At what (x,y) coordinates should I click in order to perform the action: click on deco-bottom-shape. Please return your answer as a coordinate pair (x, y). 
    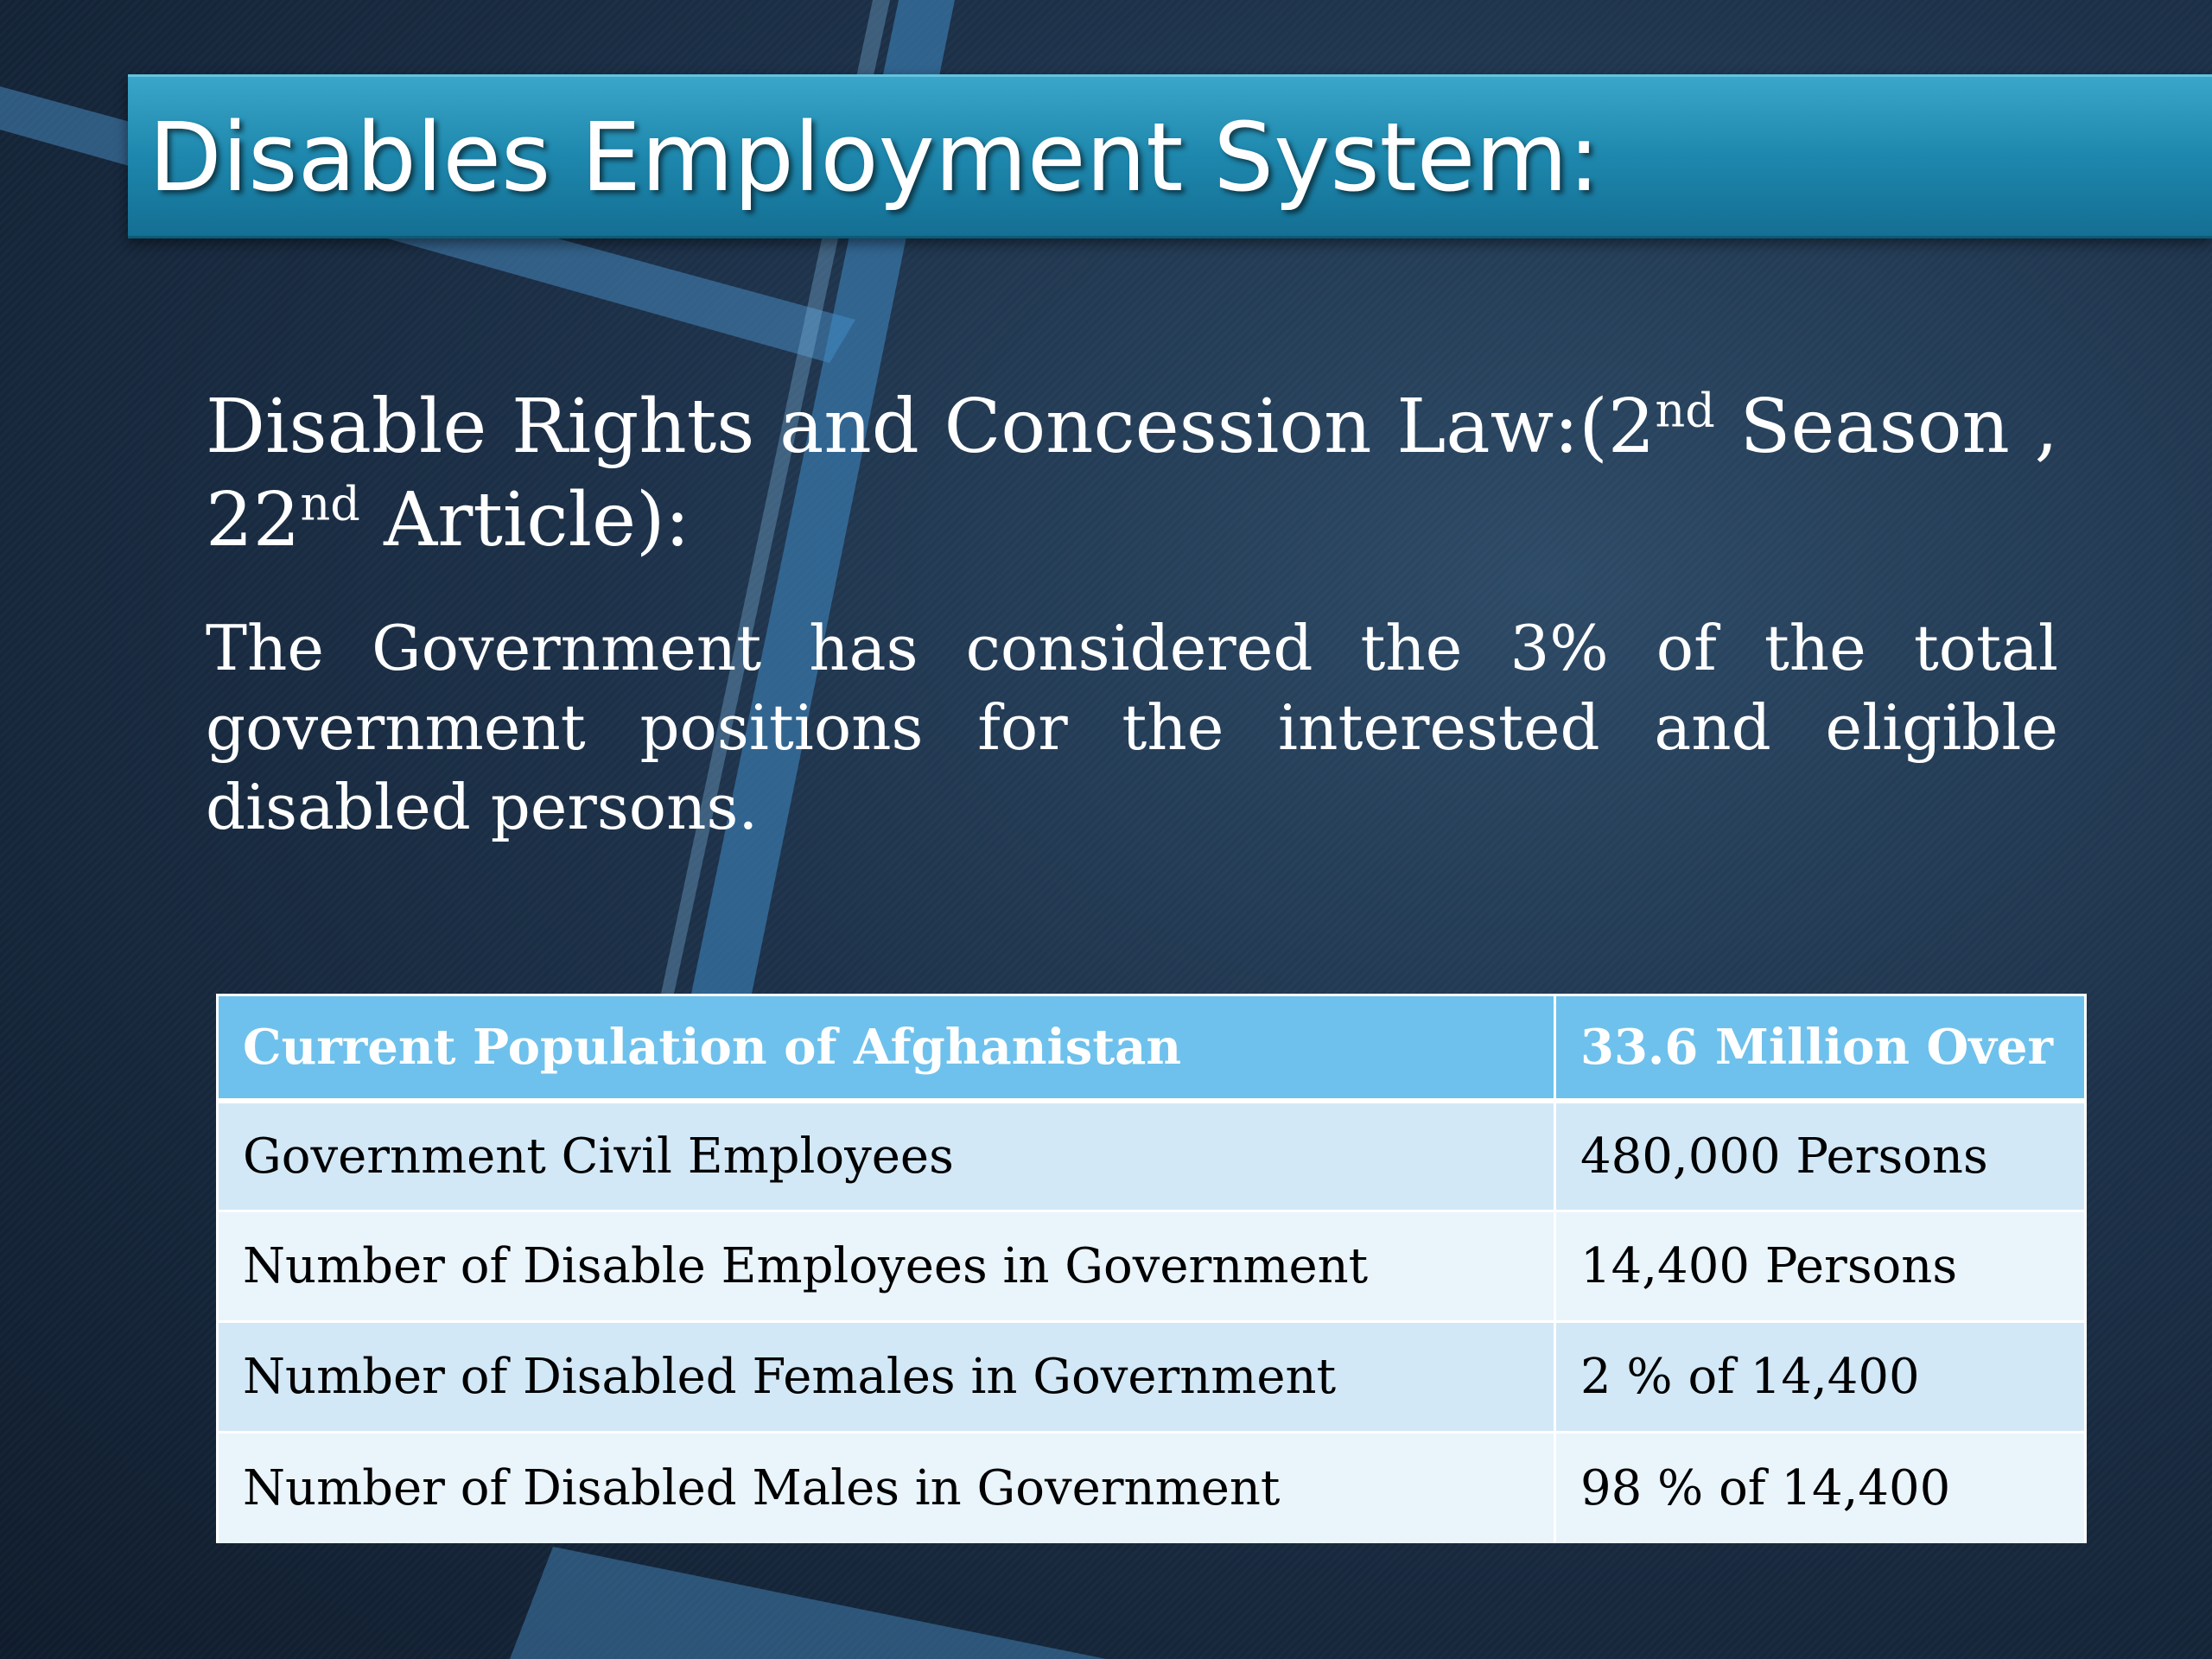
    Looking at the image, I should click on (808, 1603).